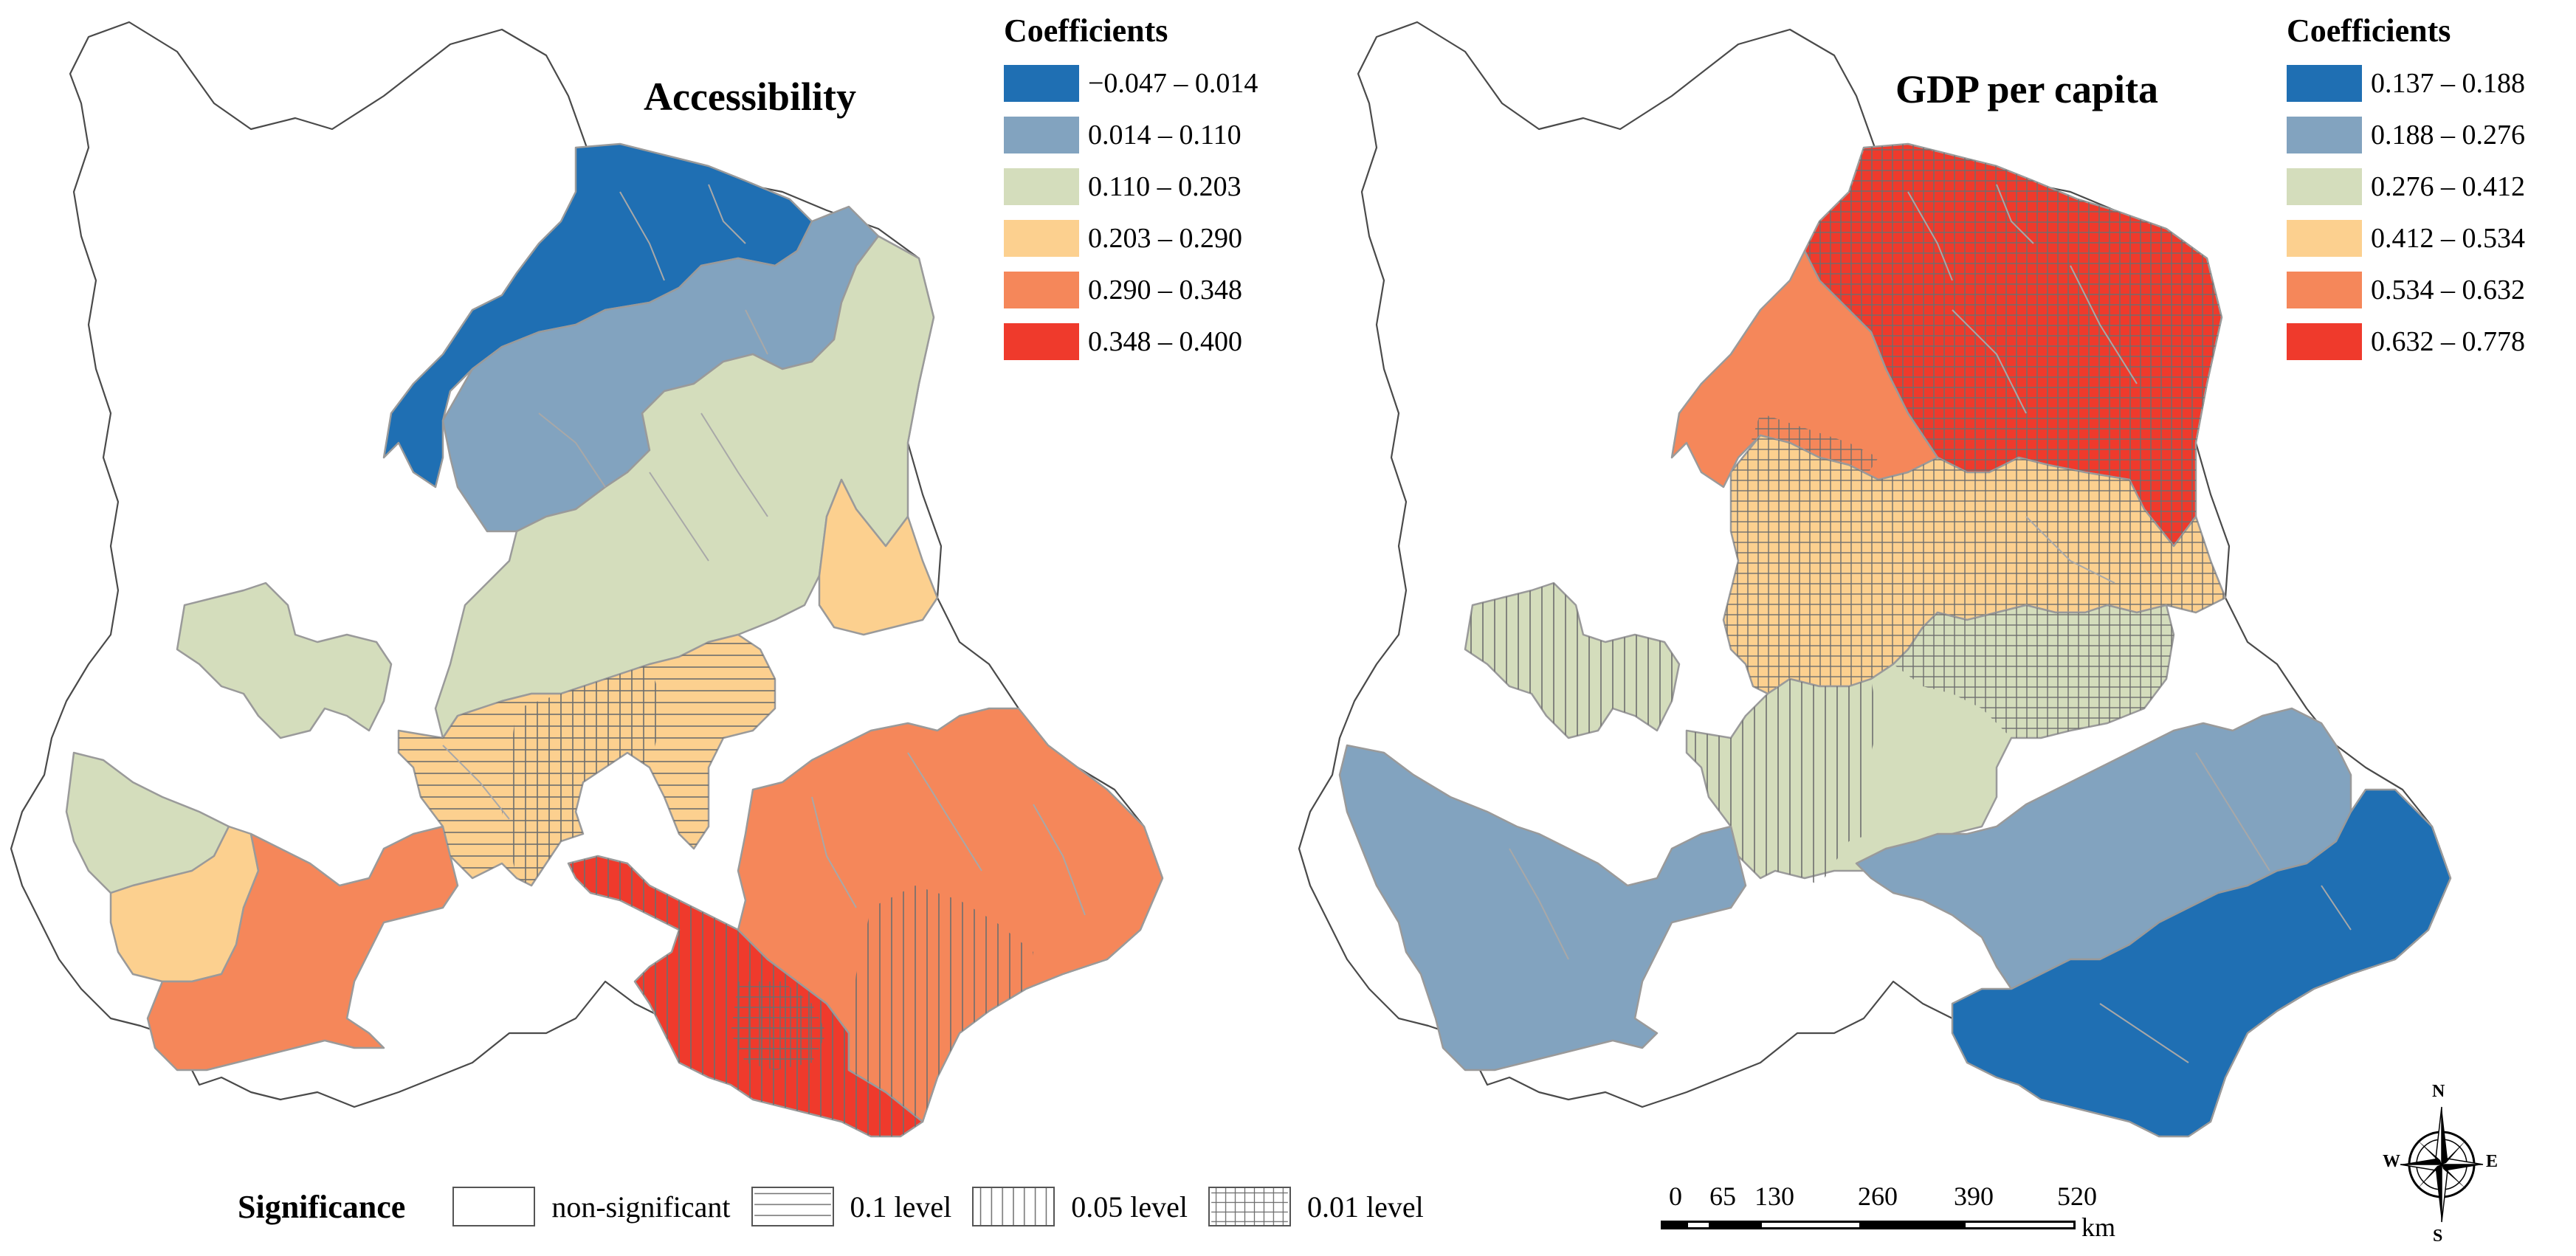 The height and width of the screenshot is (1256, 2576). Describe the element at coordinates (1974, 1196) in the screenshot. I see `scale-tick-label: 390` at that location.